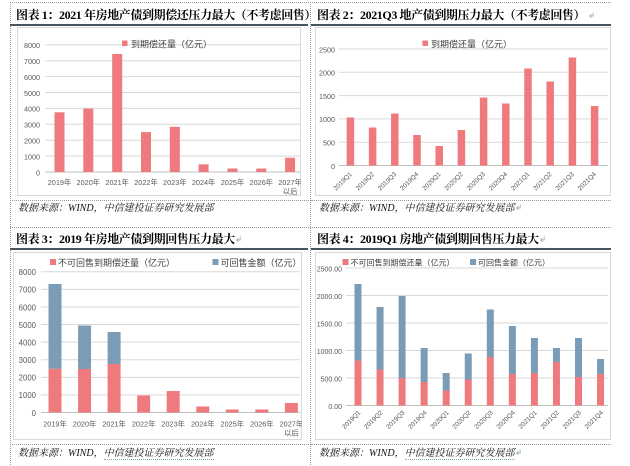 The width and height of the screenshot is (630, 466). I want to click on svg-text: 500, so click(329, 143).